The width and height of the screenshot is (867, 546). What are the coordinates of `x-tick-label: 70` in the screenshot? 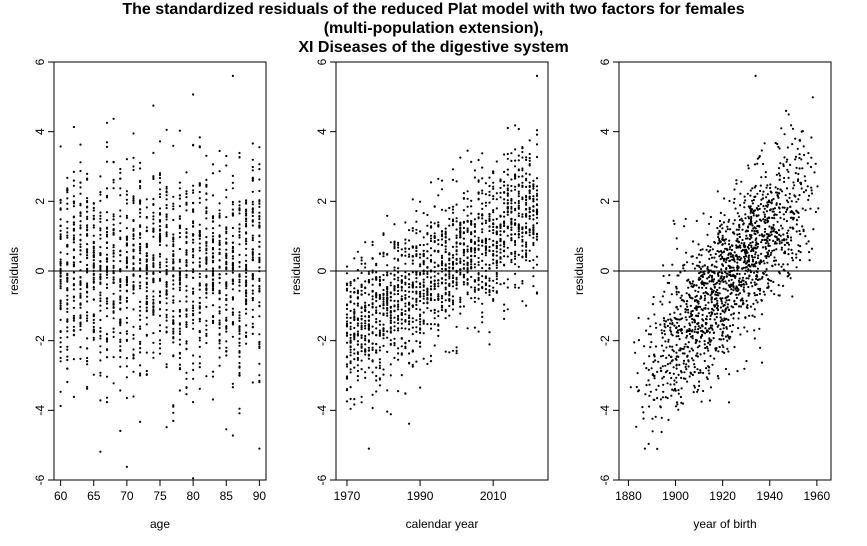 It's located at (127, 496).